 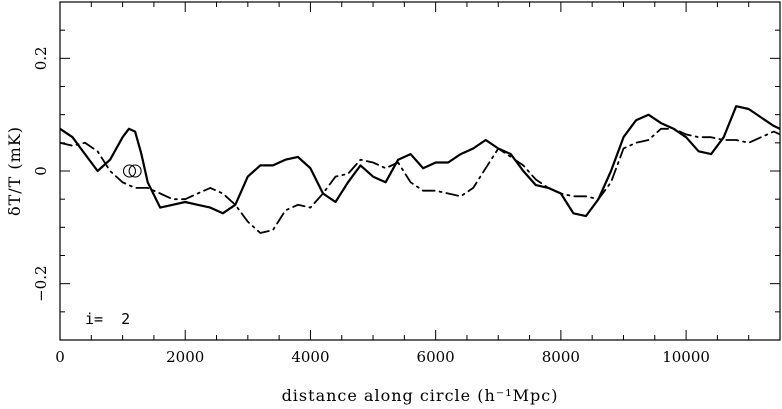 What do you see at coordinates (41, 283) in the screenshot?
I see `y-tick-label: −0.2` at bounding box center [41, 283].